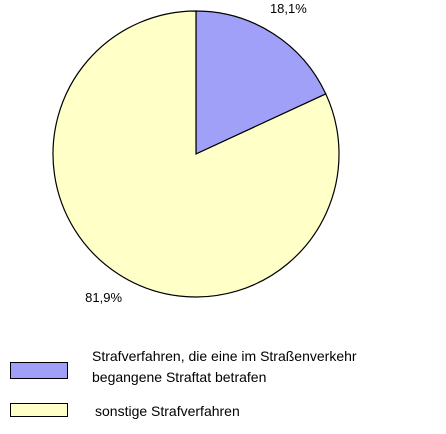 Image resolution: width=446 pixels, height=434 pixels. I want to click on pie-slice, so click(261, 82).